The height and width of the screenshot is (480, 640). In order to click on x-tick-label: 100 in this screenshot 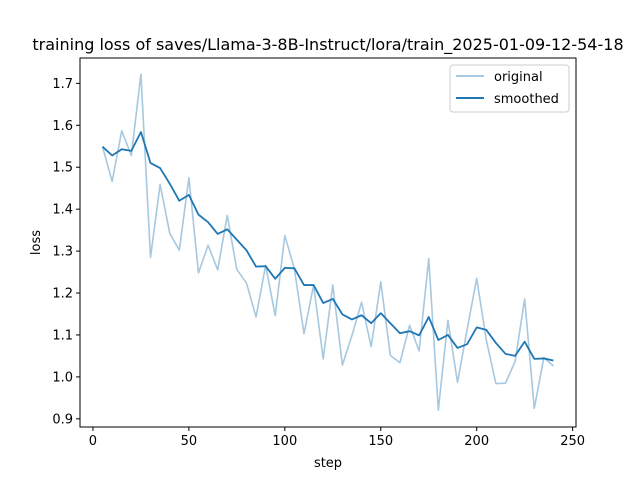, I will do `click(284, 441)`.